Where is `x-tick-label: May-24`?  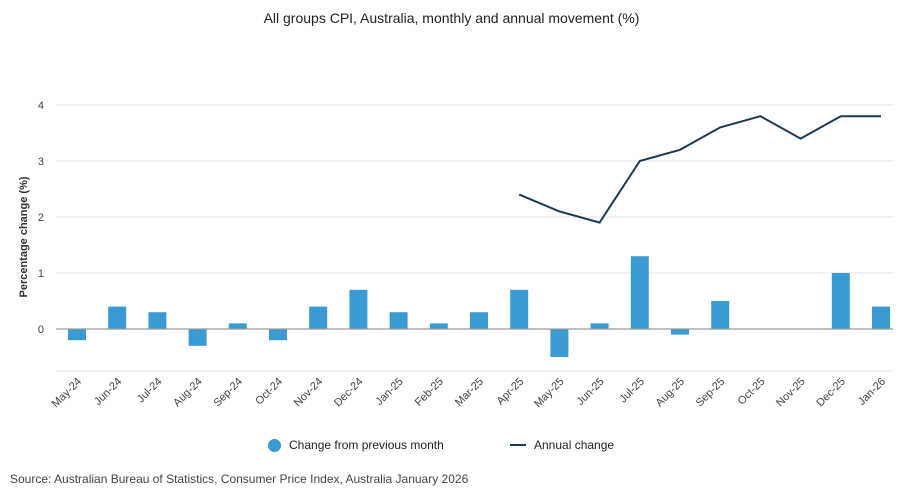 x-tick-label: May-24 is located at coordinates (67, 393).